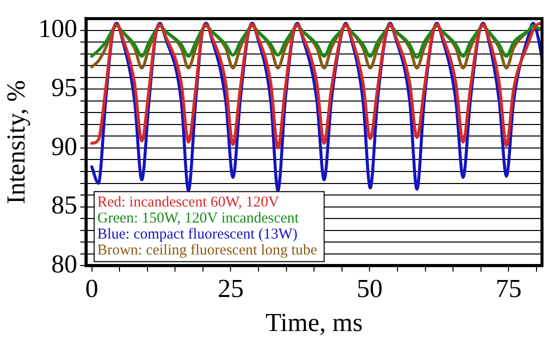 Image resolution: width=550 pixels, height=340 pixels. I want to click on text: Green: 150W, 120V incandescent, so click(198, 218).